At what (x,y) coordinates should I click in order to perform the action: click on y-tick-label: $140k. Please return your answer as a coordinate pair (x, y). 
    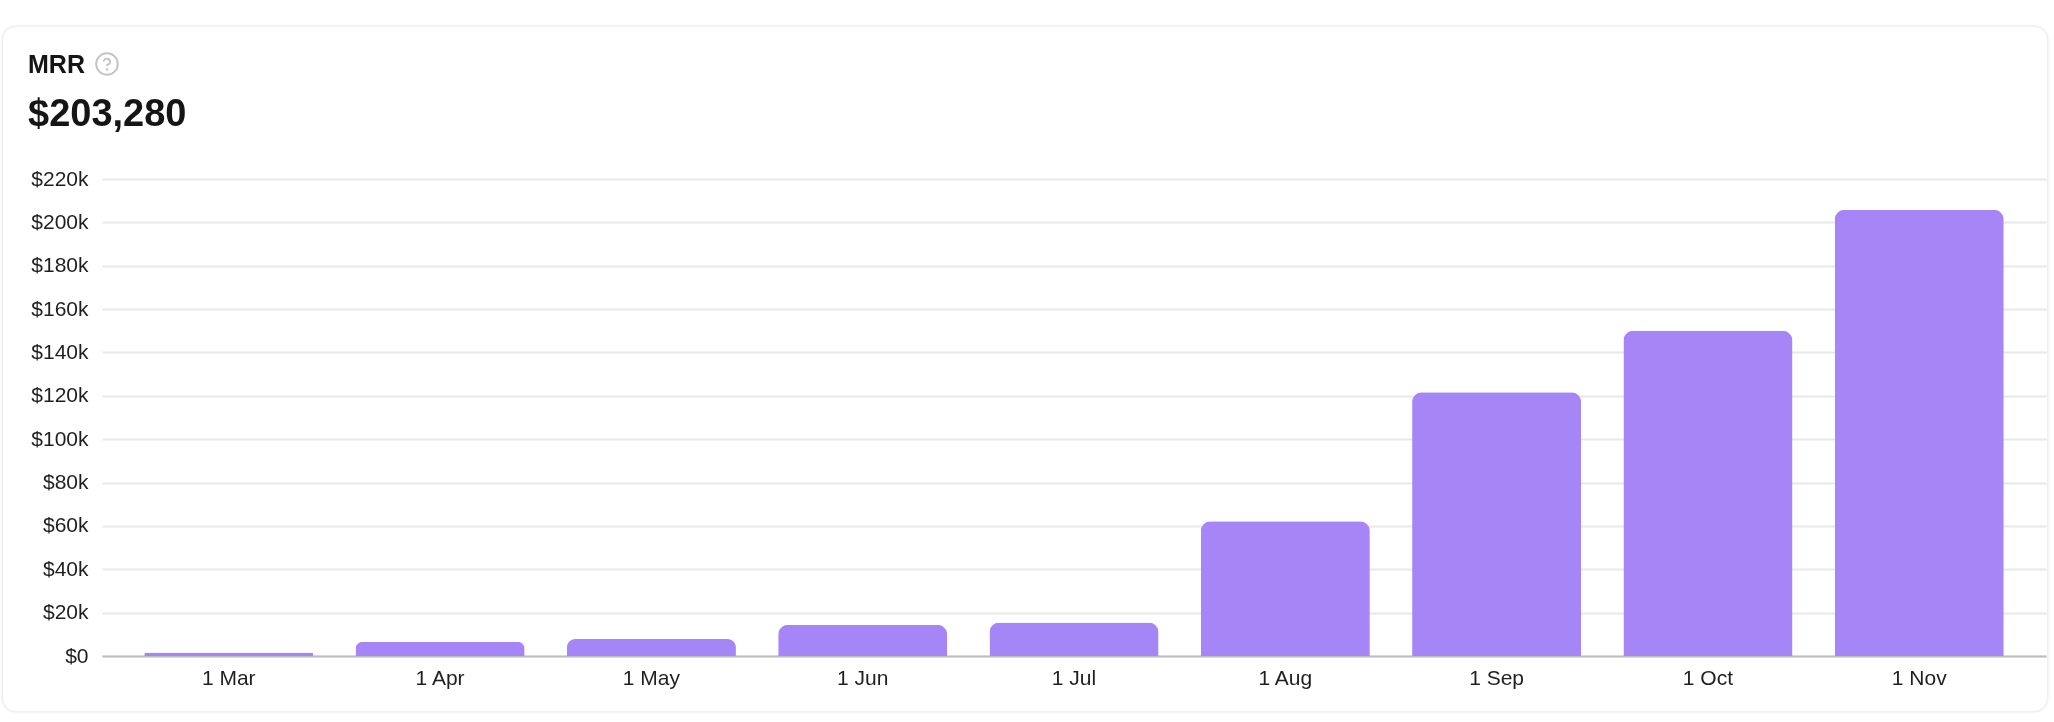
    Looking at the image, I should click on (60, 351).